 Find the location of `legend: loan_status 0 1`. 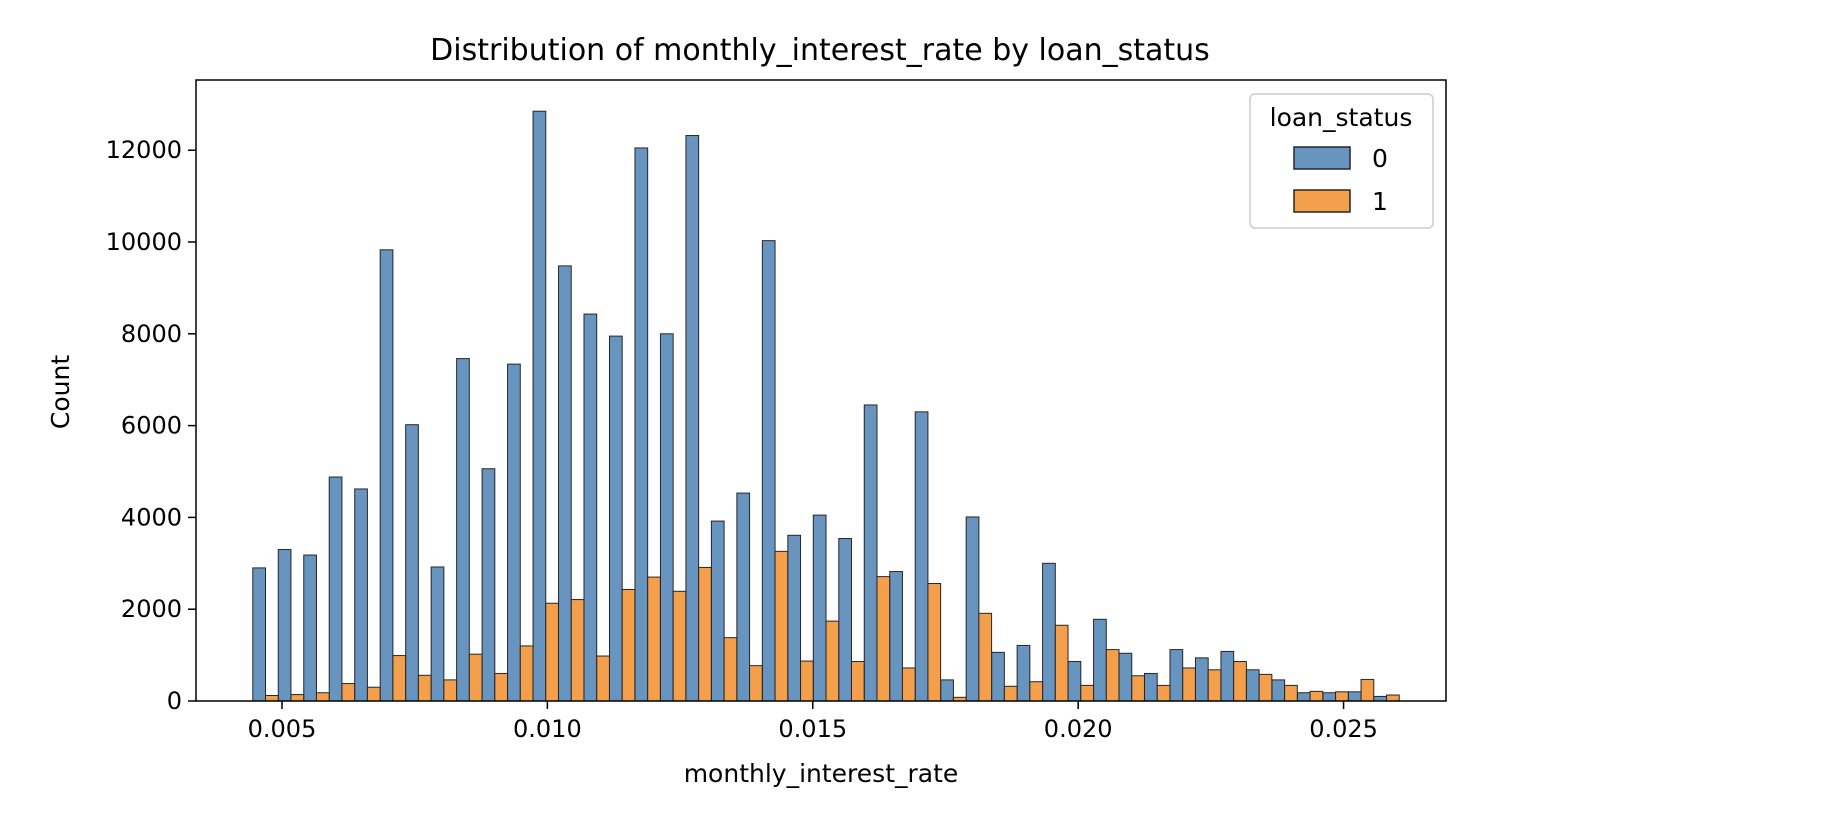

legend: loan_status 0 1 is located at coordinates (1341, 161).